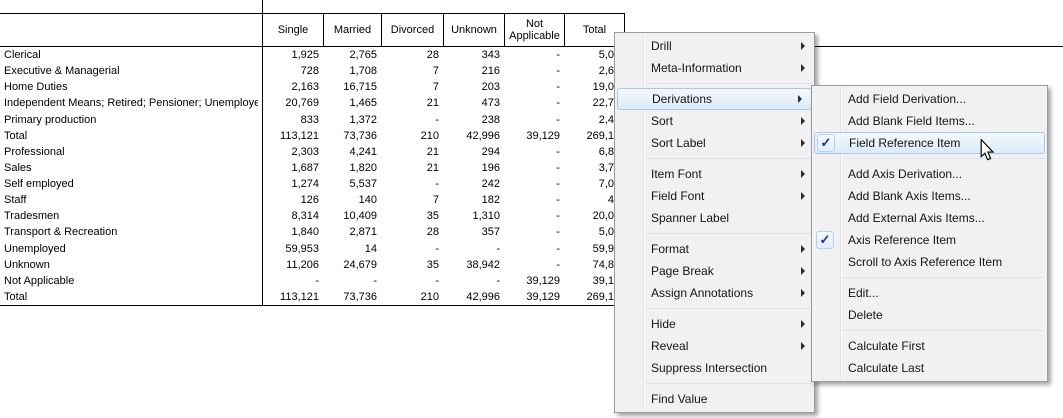 This screenshot has width=1063, height=418. I want to click on table-cell: 1,687, so click(305, 167).